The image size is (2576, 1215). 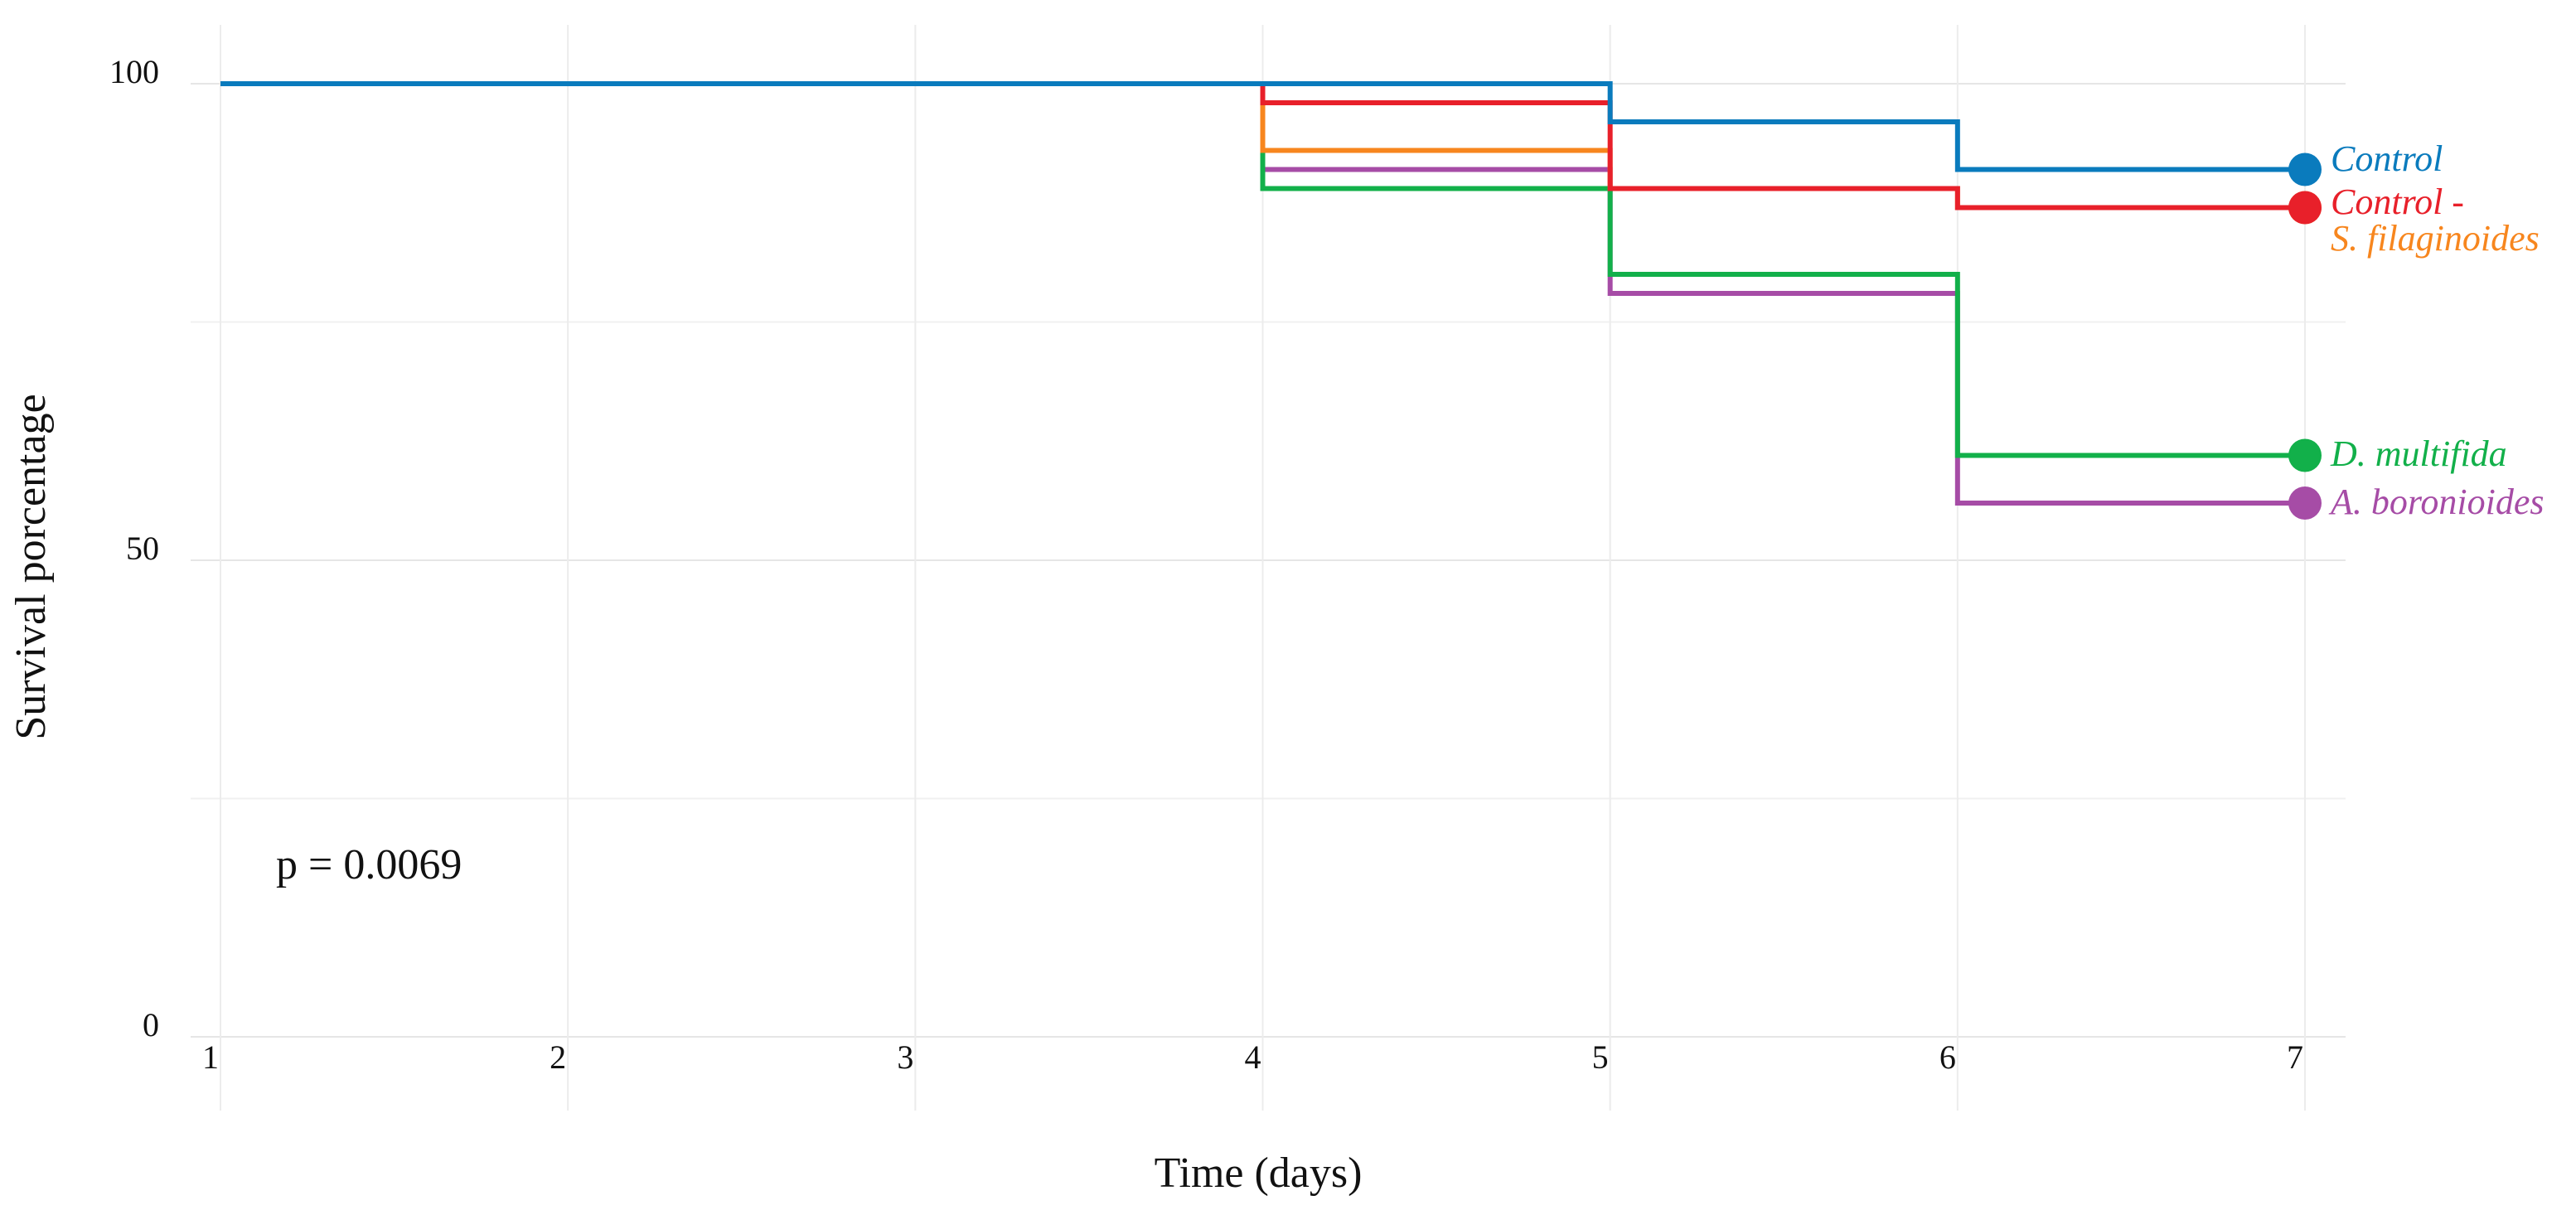 I want to click on legend-label: Control -, so click(x=2397, y=202).